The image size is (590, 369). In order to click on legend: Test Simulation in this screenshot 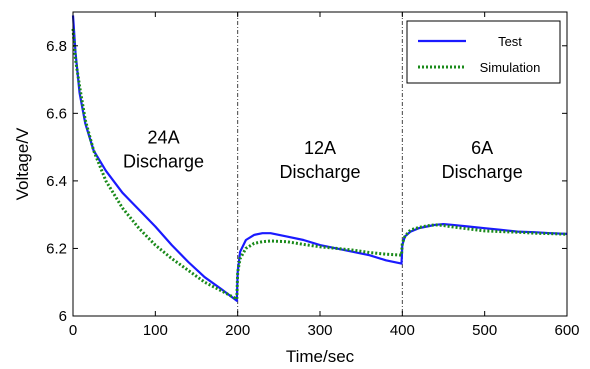, I will do `click(483, 52)`.